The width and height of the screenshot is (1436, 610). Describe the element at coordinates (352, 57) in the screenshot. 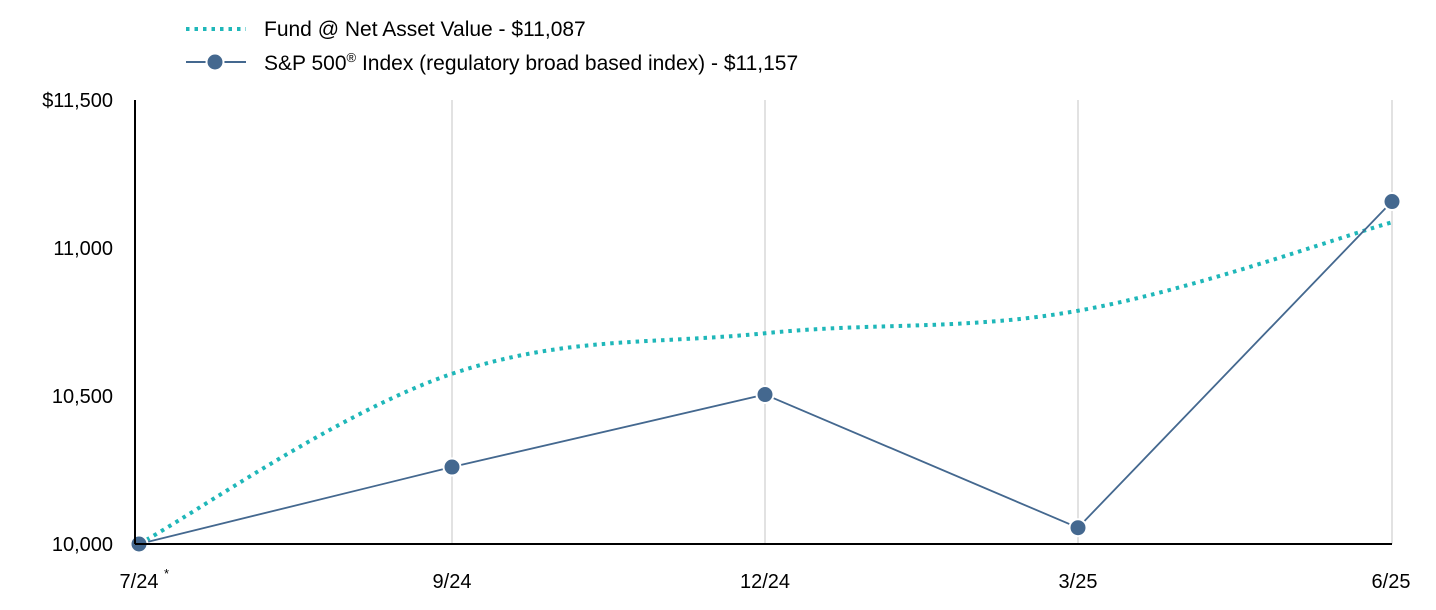

I see `legend-label-sp500-mark: ®` at that location.